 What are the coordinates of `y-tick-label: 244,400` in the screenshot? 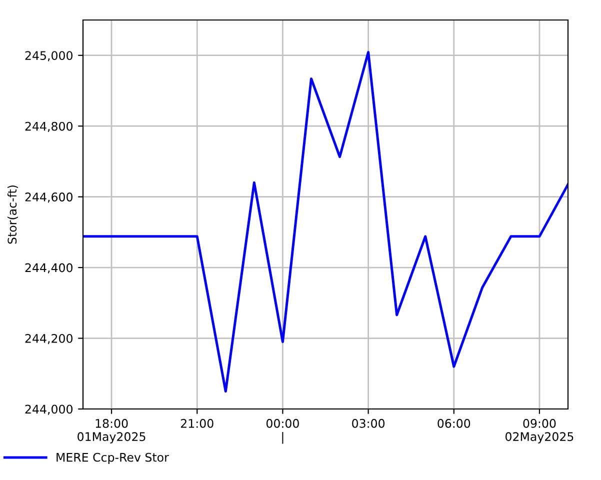 It's located at (48, 268).